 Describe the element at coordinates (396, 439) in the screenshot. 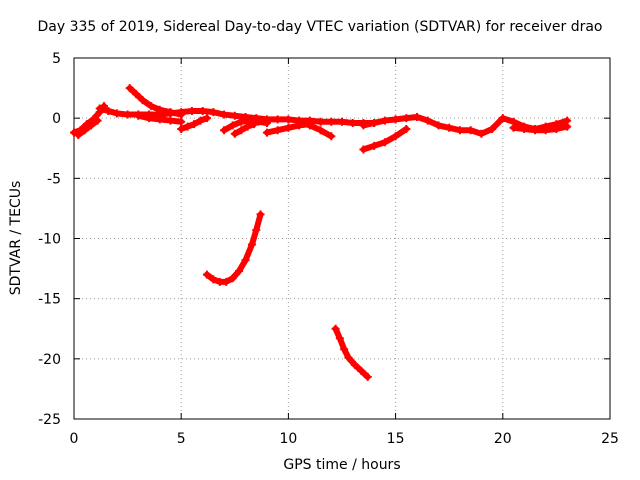

I see `x-tick-label: 15` at that location.